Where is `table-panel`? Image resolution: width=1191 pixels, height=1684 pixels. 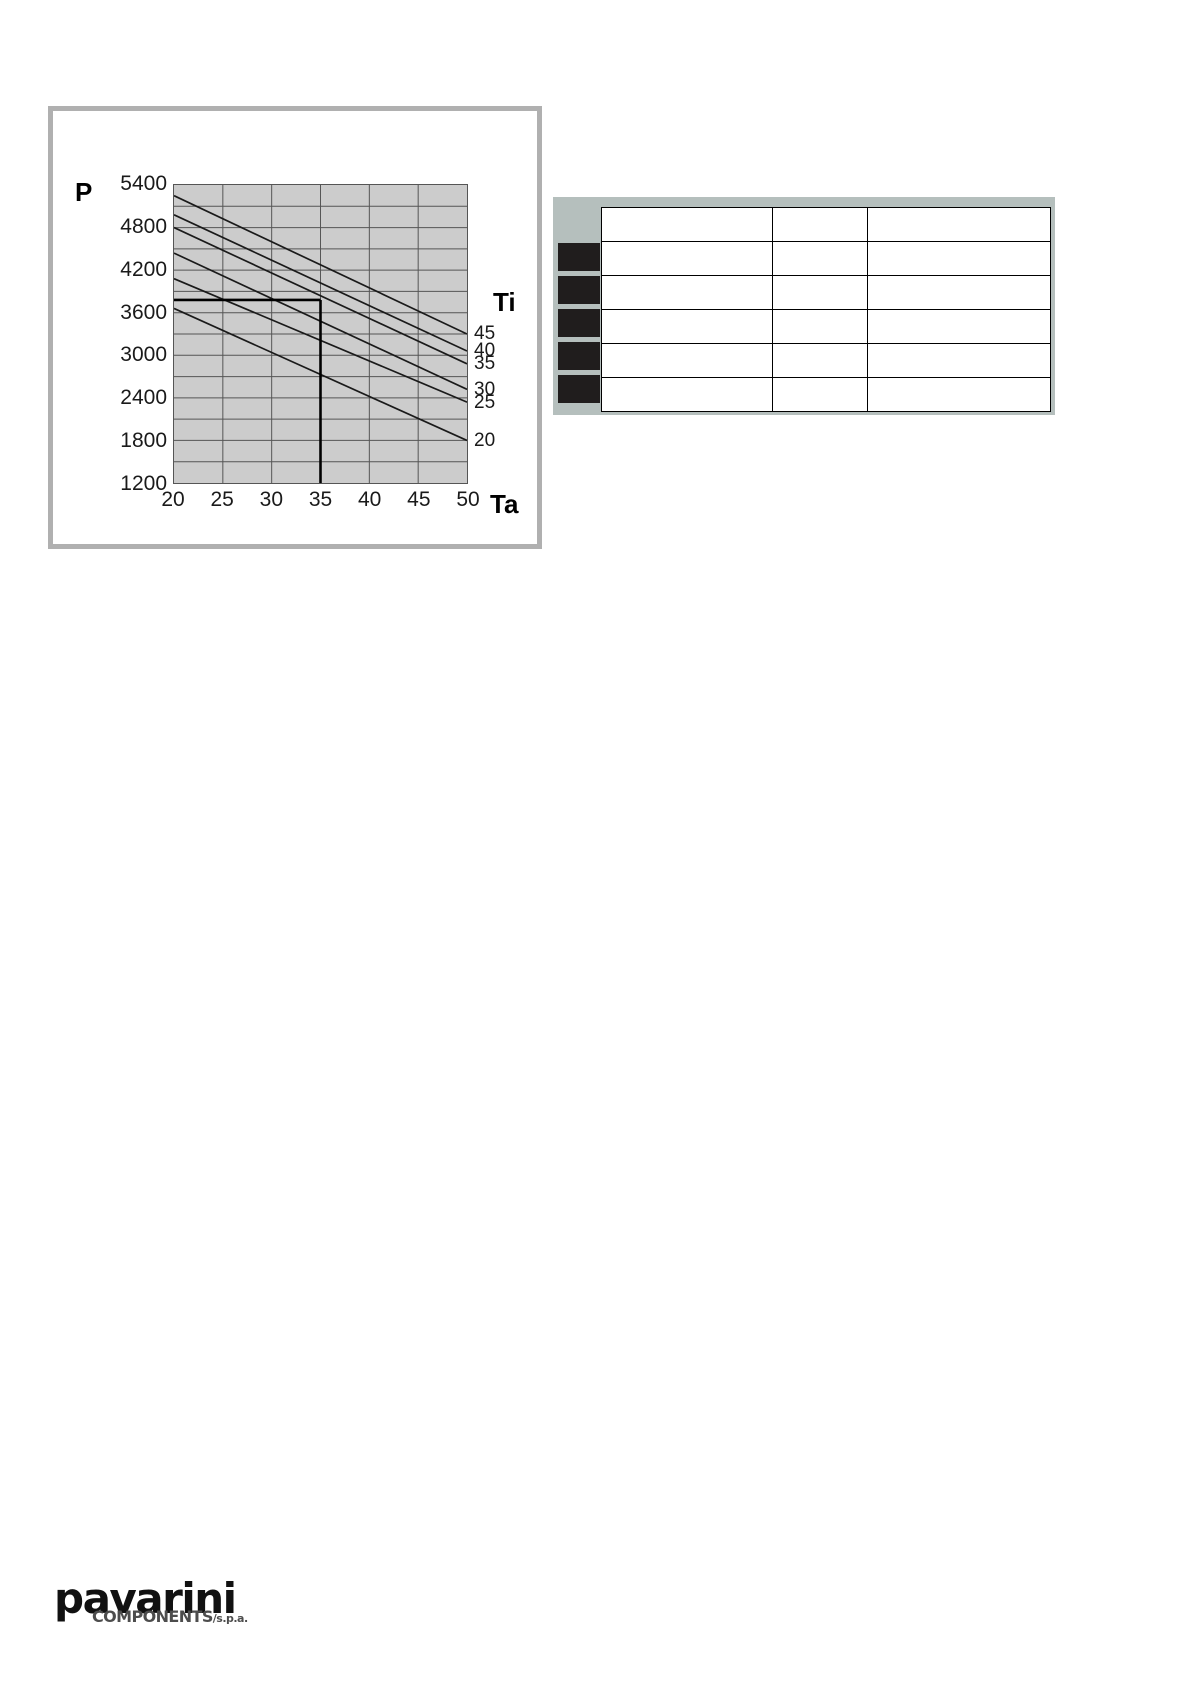 table-panel is located at coordinates (804, 306).